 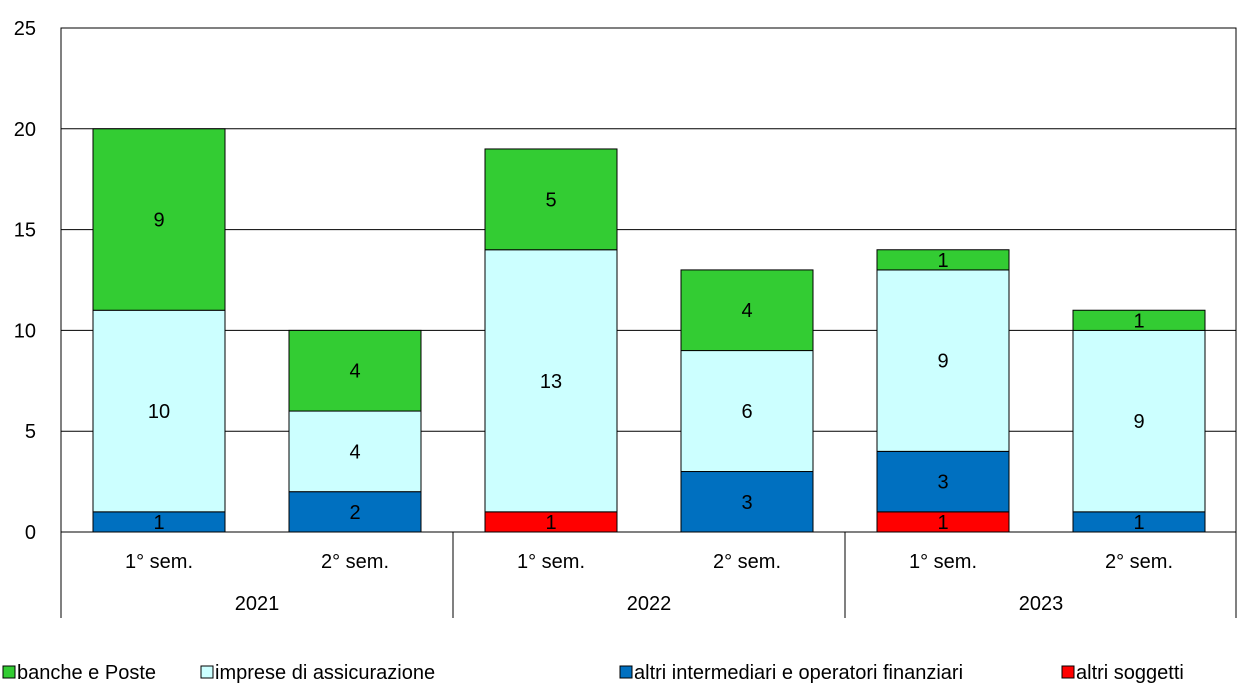 What do you see at coordinates (86, 673) in the screenshot?
I see `legend-label: banche e Poste` at bounding box center [86, 673].